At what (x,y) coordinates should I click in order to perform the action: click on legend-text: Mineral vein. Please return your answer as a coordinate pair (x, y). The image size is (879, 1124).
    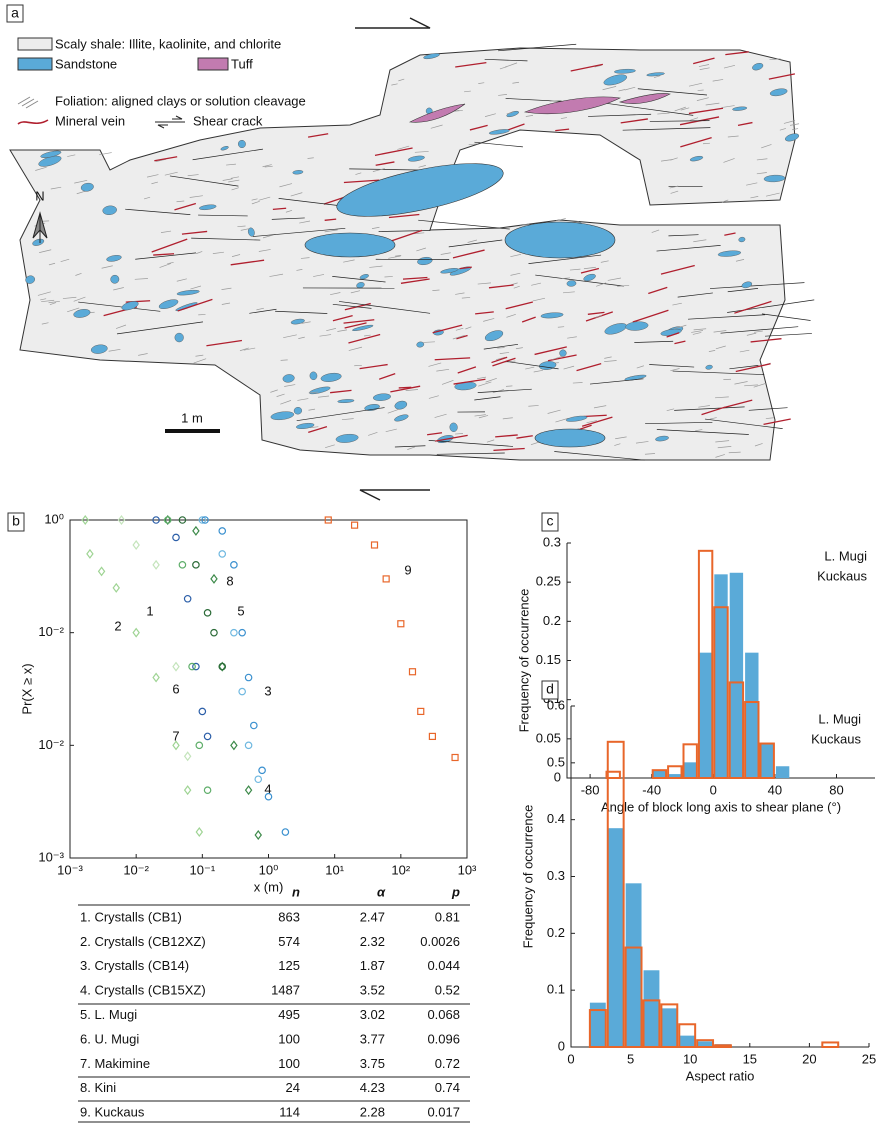
    Looking at the image, I should click on (90, 120).